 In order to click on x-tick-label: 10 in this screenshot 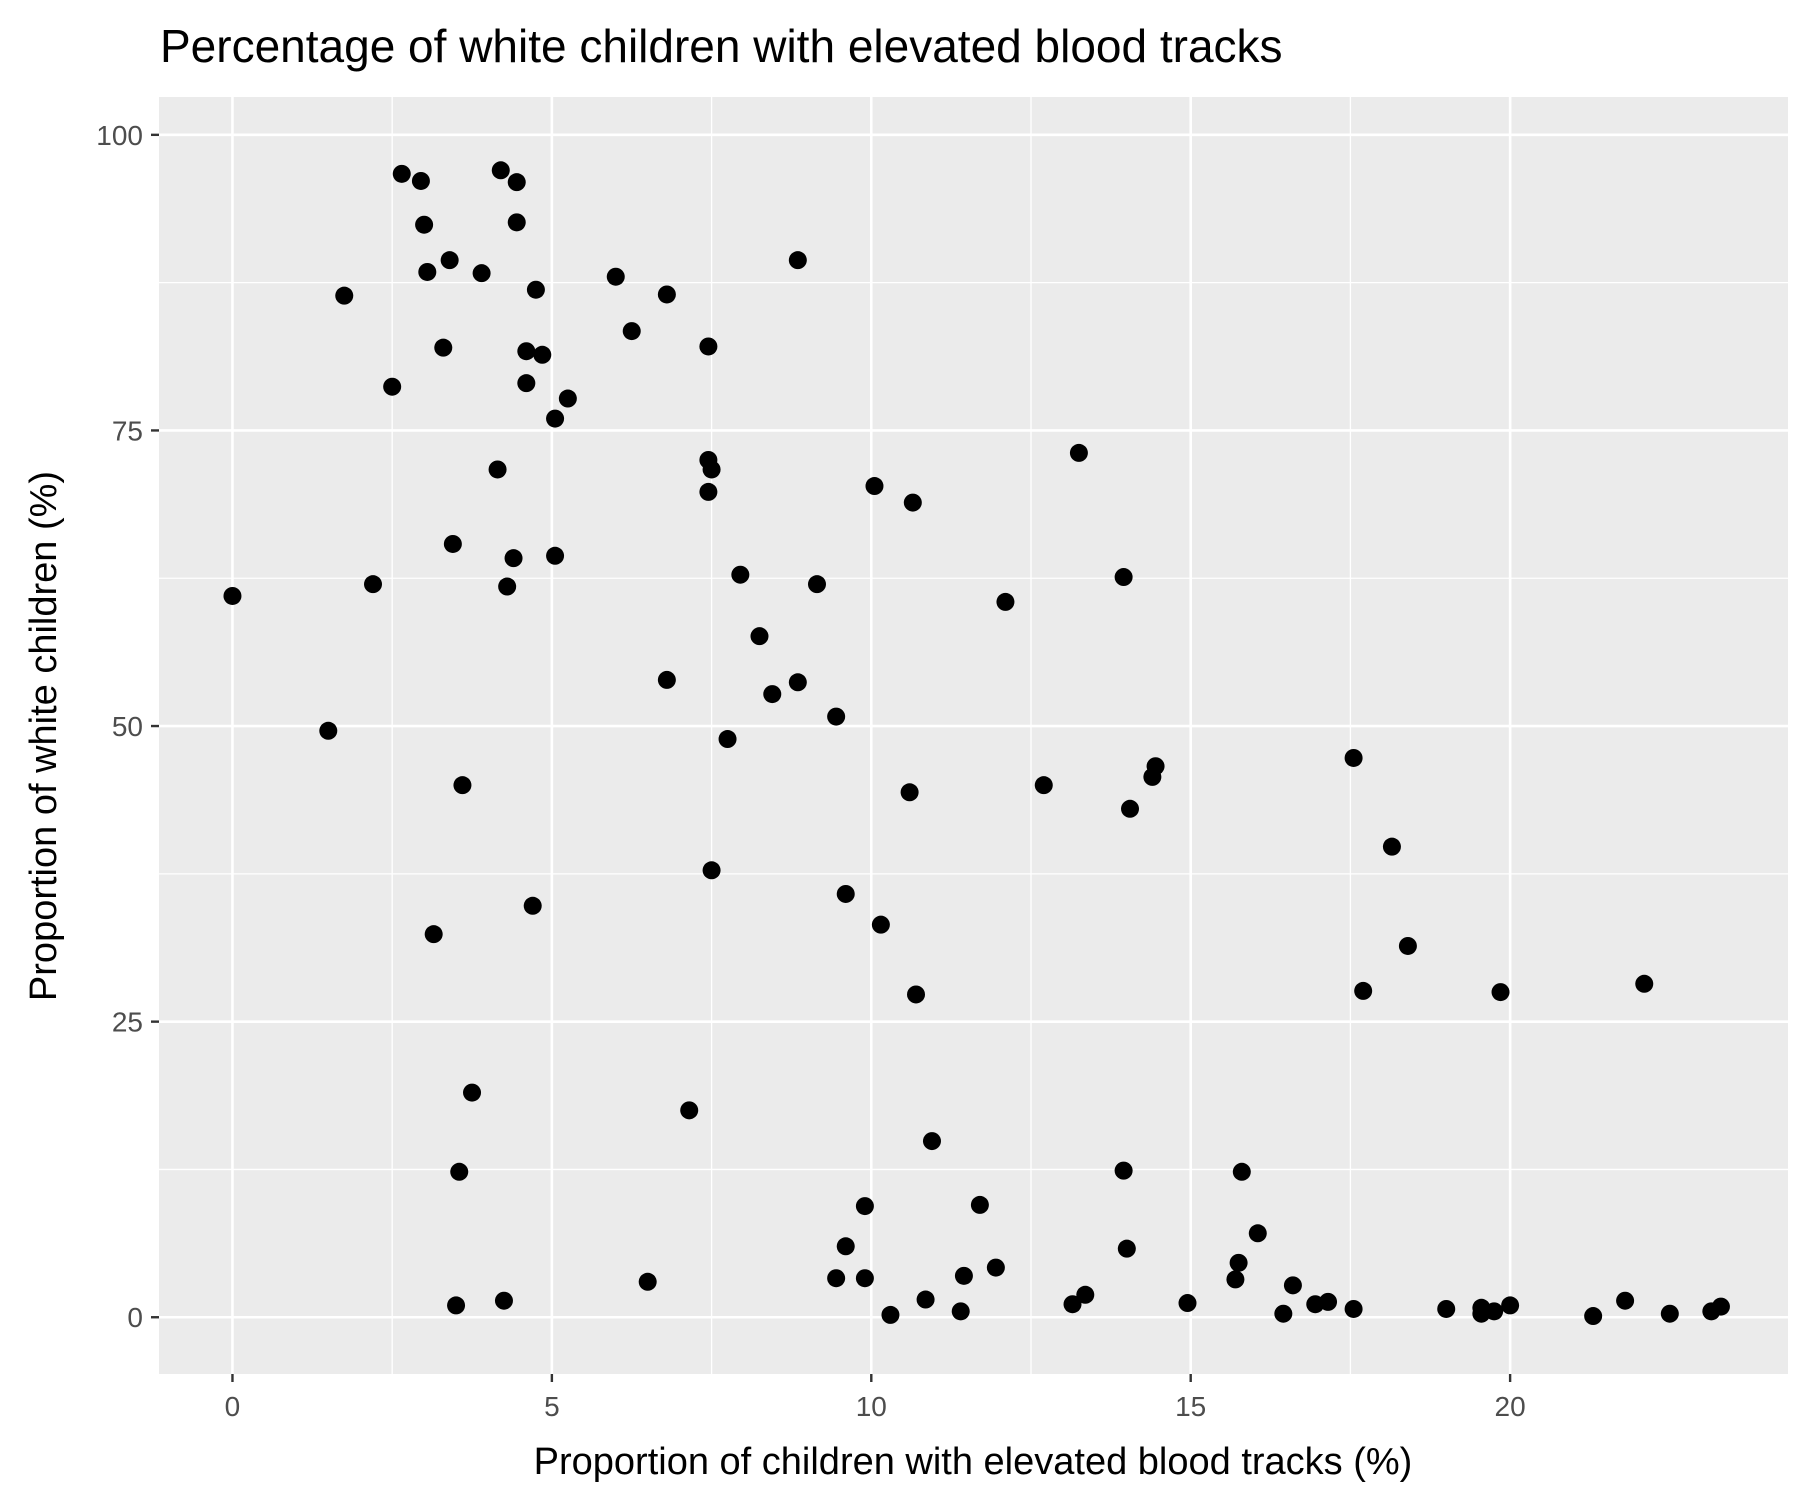, I will do `click(871, 1406)`.